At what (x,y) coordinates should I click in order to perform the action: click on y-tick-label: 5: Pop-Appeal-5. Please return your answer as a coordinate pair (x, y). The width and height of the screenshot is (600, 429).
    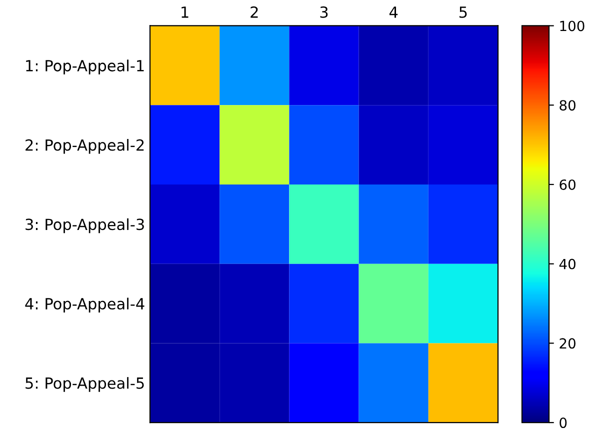
    Looking at the image, I should click on (85, 384).